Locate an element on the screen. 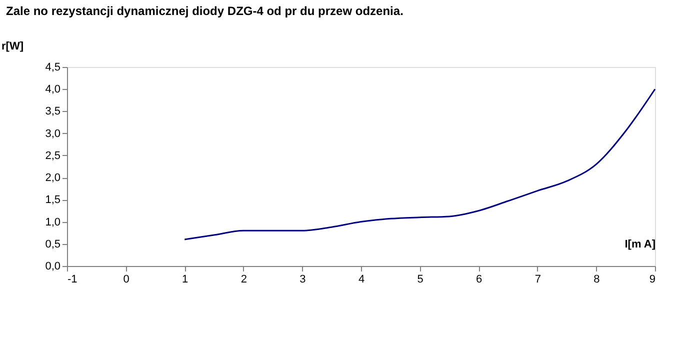 The image size is (677, 342). x-tick-label: 3 is located at coordinates (303, 280).